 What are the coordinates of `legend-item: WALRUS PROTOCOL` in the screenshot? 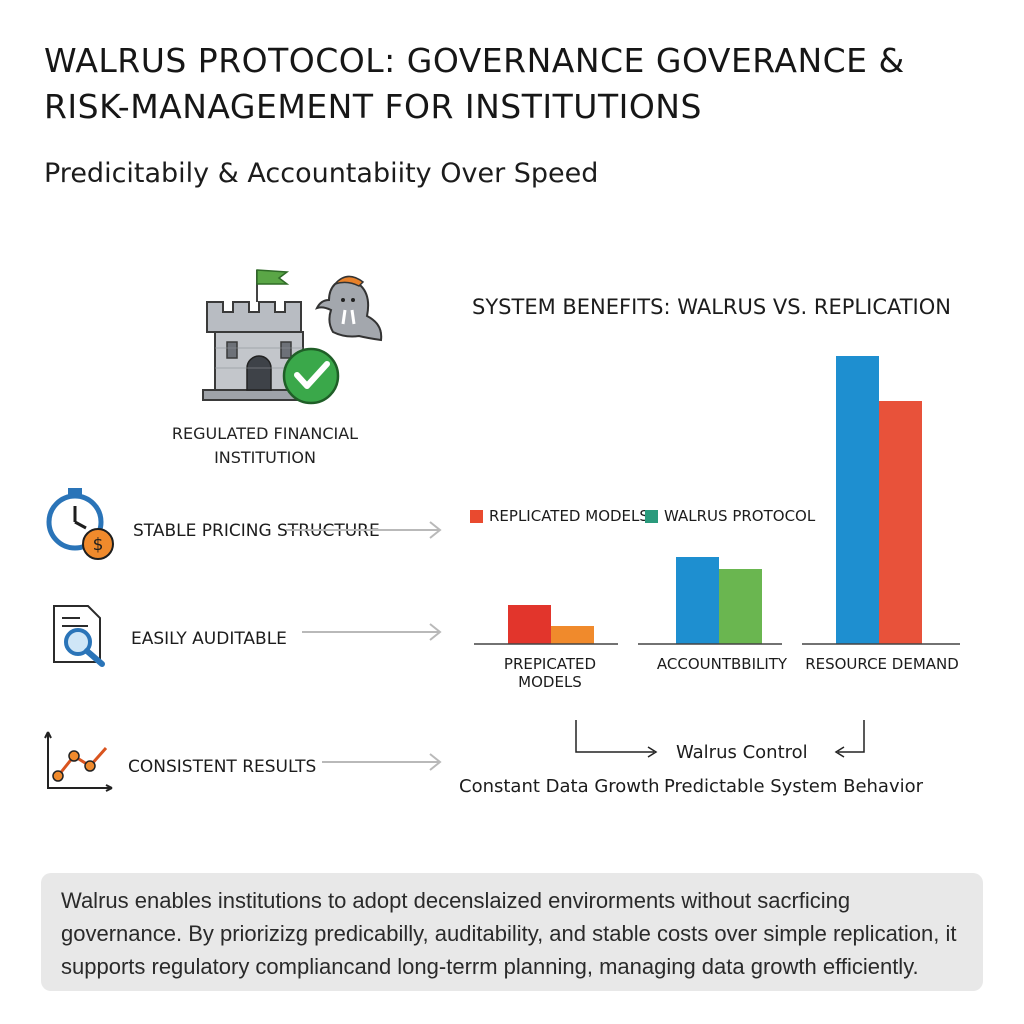 It's located at (730, 516).